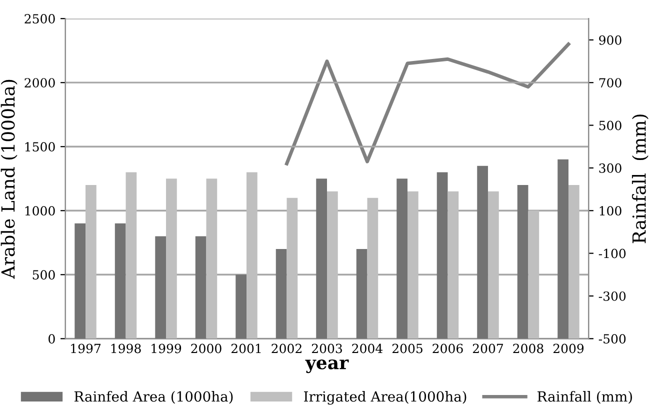 The height and width of the screenshot is (413, 654). What do you see at coordinates (206, 349) in the screenshot?
I see `x-tick-label: 2000` at bounding box center [206, 349].